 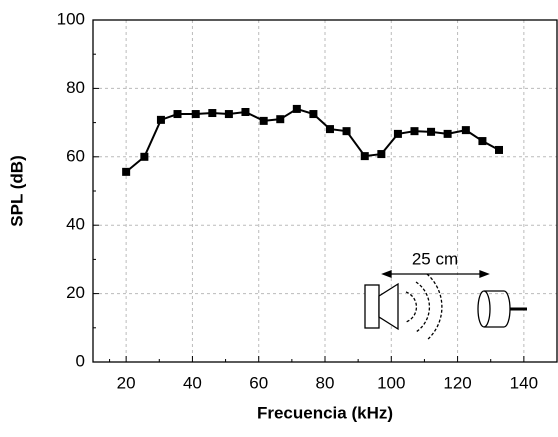 What do you see at coordinates (325, 412) in the screenshot?
I see `x-axis-title: Frecuencia (kHz)` at bounding box center [325, 412].